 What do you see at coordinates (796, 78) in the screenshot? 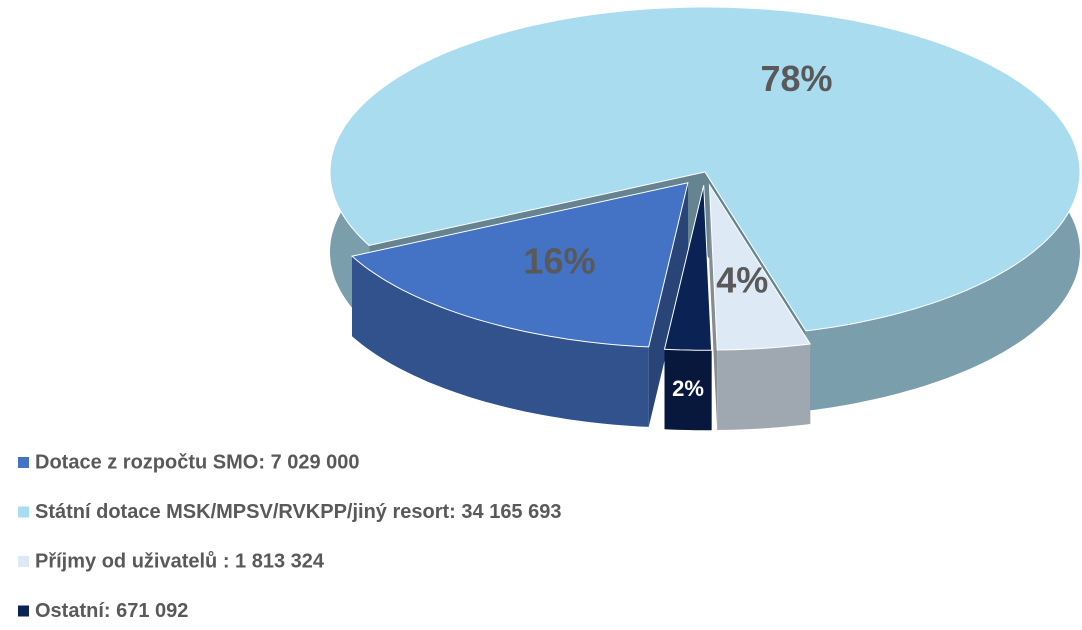
I see `data-label: 78%` at bounding box center [796, 78].